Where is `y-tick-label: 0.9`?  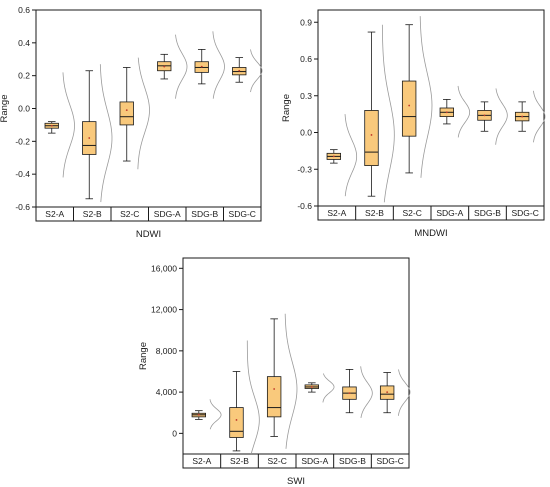
y-tick-label: 0.9 is located at coordinates (306, 22).